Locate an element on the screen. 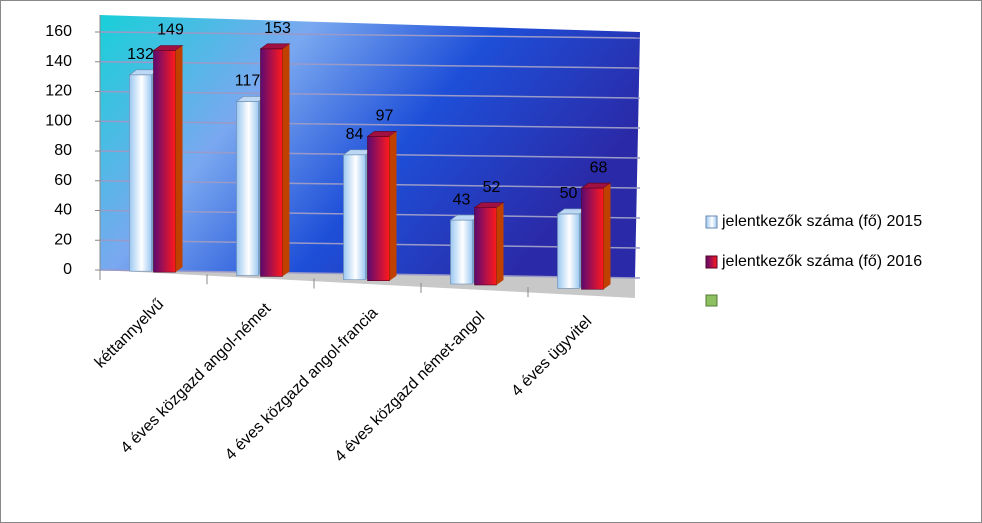 The width and height of the screenshot is (982, 523). y-tick-label: 60 is located at coordinates (63, 180).